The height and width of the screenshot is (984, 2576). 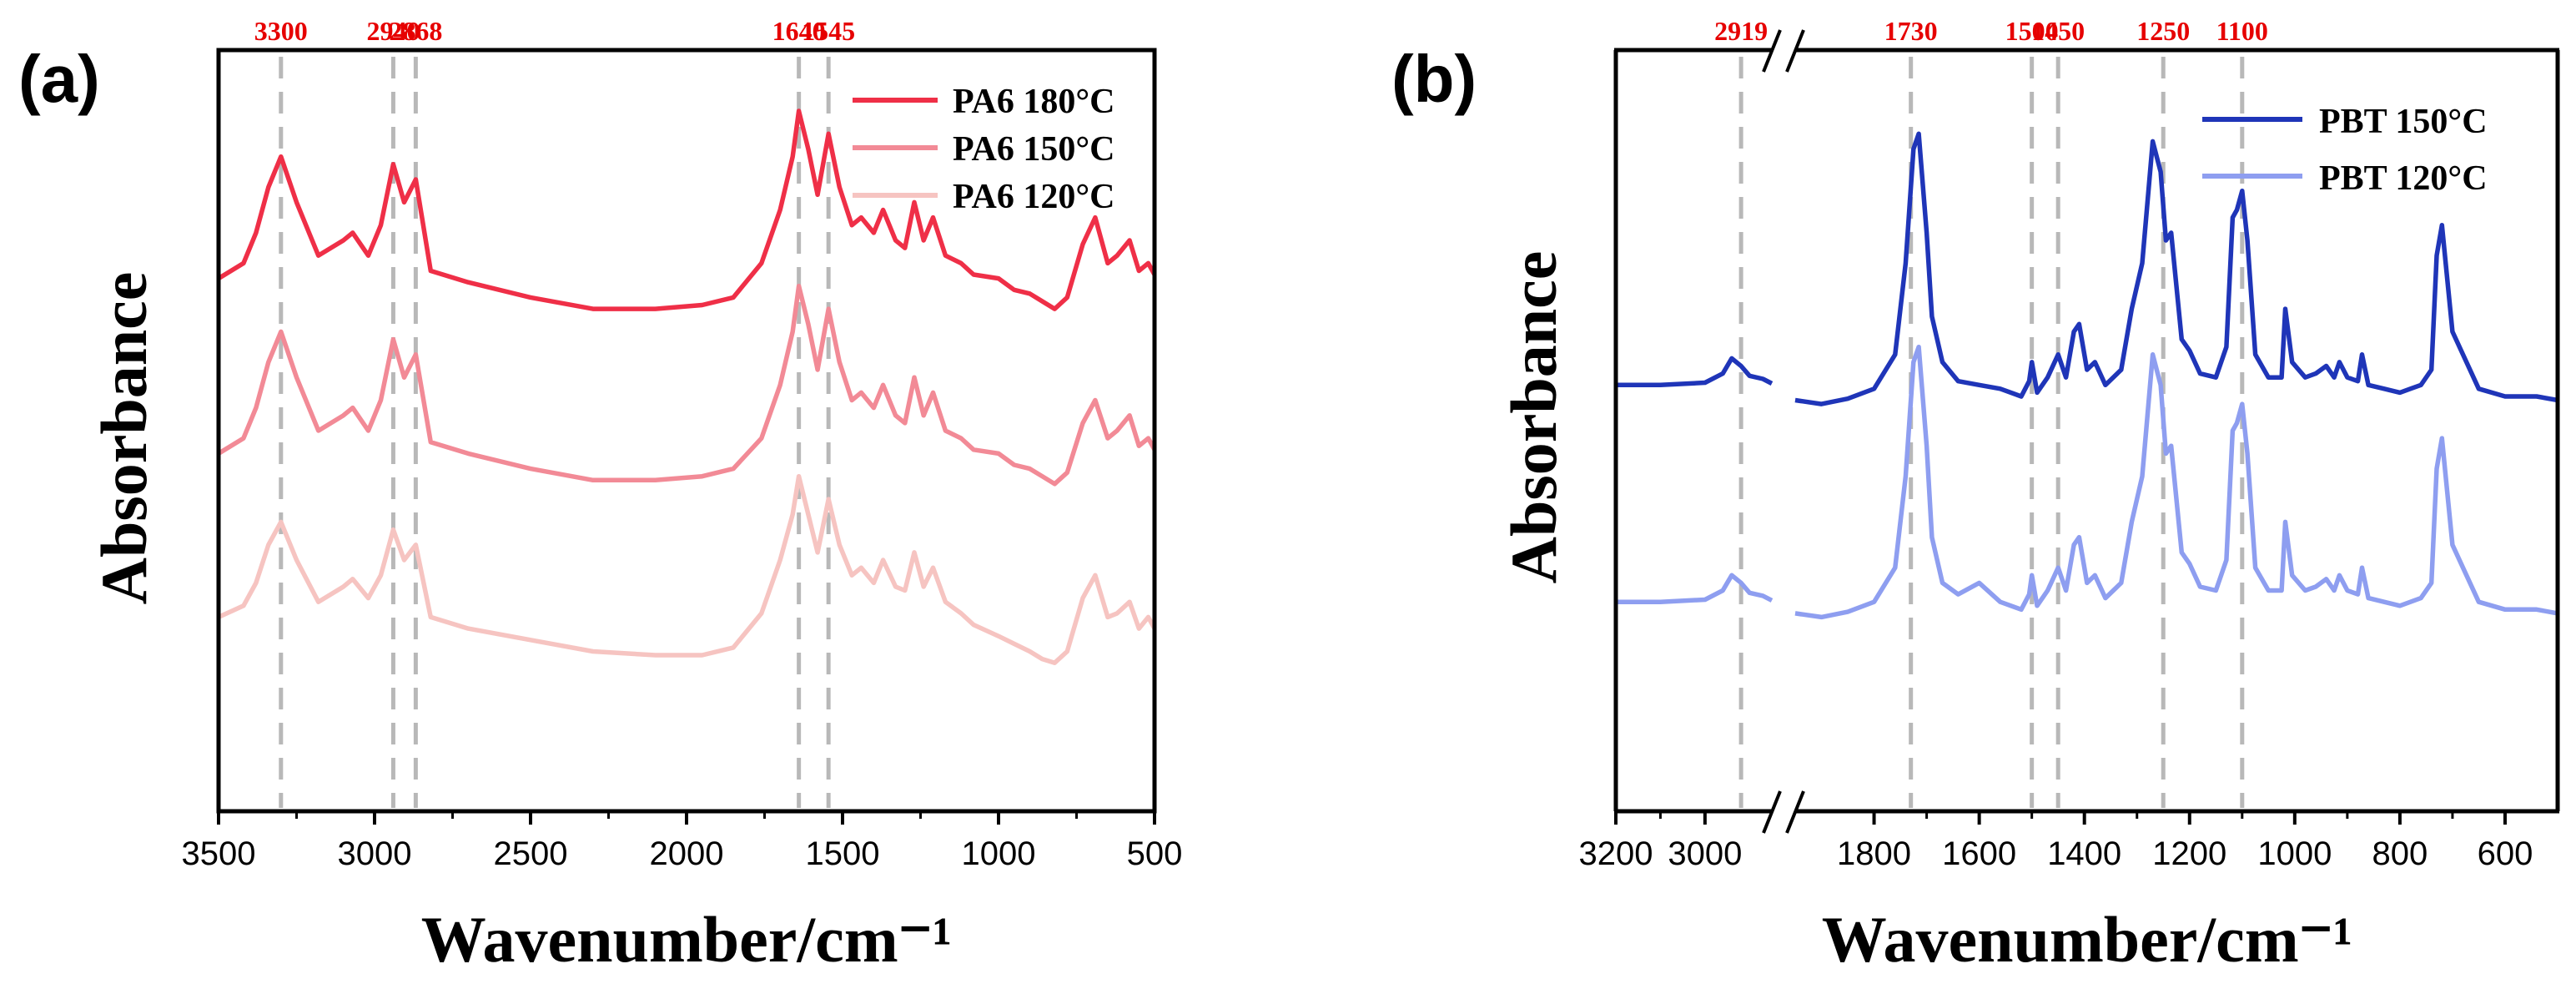 I want to click on peak-label: 1545, so click(x=828, y=31).